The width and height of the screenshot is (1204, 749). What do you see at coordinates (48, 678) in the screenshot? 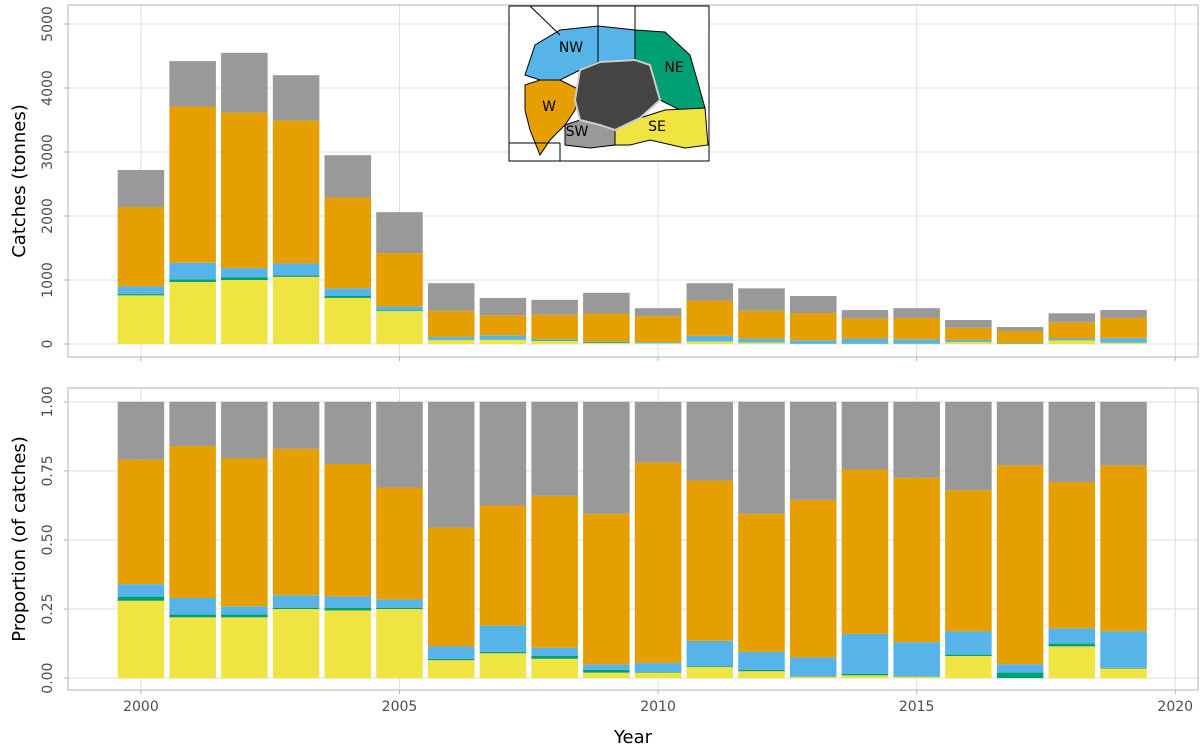
I see `y-tick-label: 0.00` at bounding box center [48, 678].